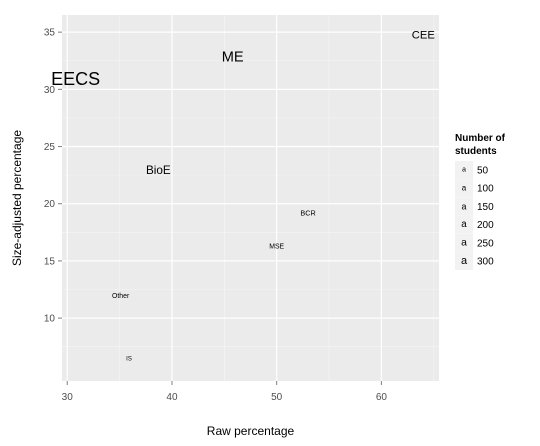  Describe the element at coordinates (129, 359) in the screenshot. I see `point-label: IS` at that location.